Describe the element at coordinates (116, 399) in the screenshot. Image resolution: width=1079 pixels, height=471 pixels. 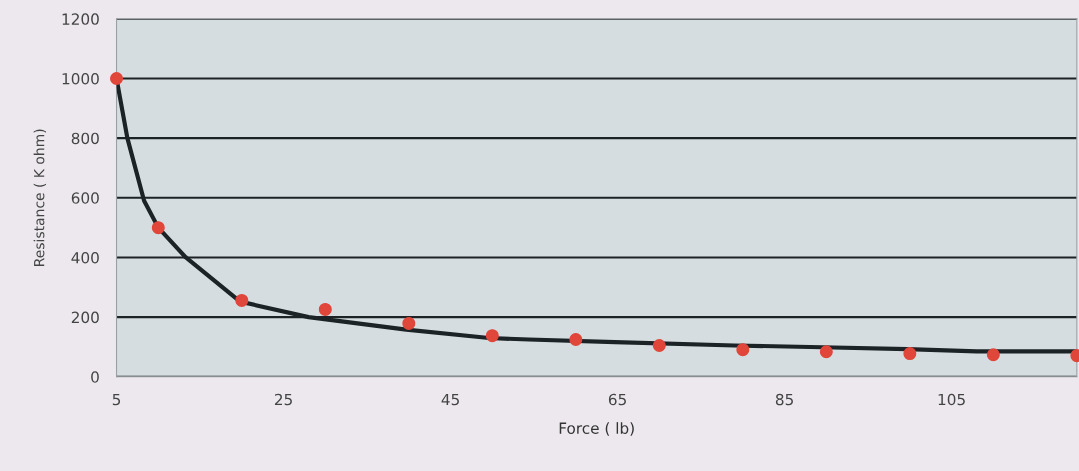
I see `x-tick-label: 5` at that location.